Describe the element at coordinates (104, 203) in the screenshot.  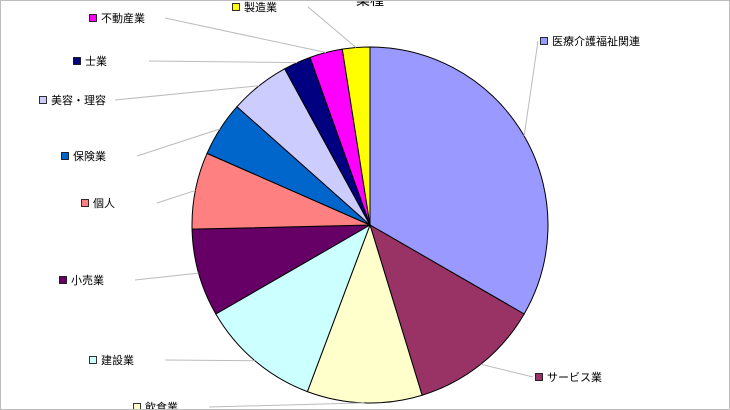
I see `slice-label: 個人` at that location.